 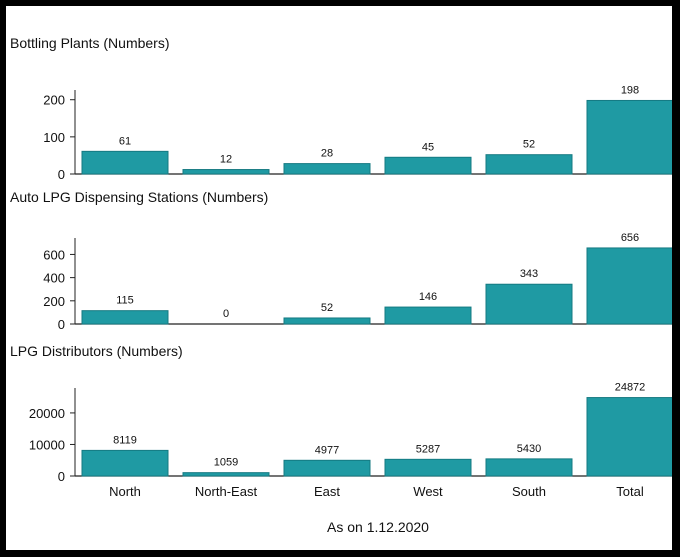 I want to click on as-on-date-note: As on 1.12.2020, so click(x=378, y=527).